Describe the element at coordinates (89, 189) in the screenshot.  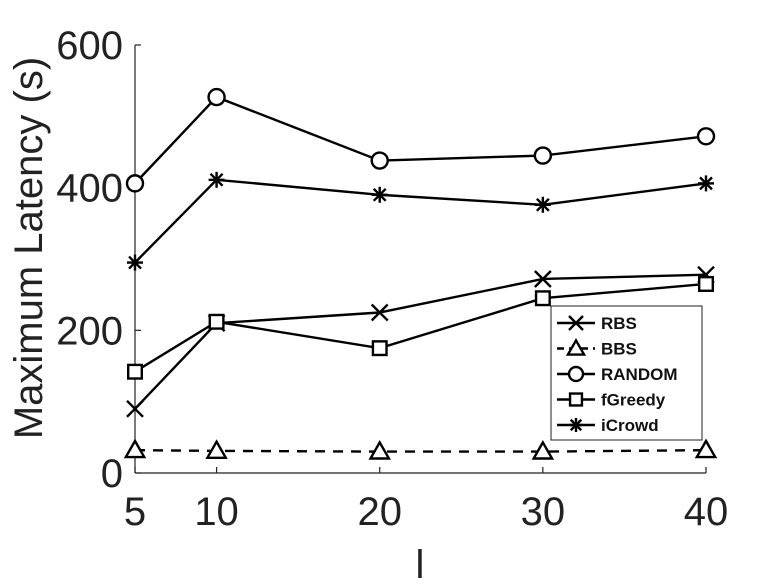
I see `y-tick-label: 400` at that location.